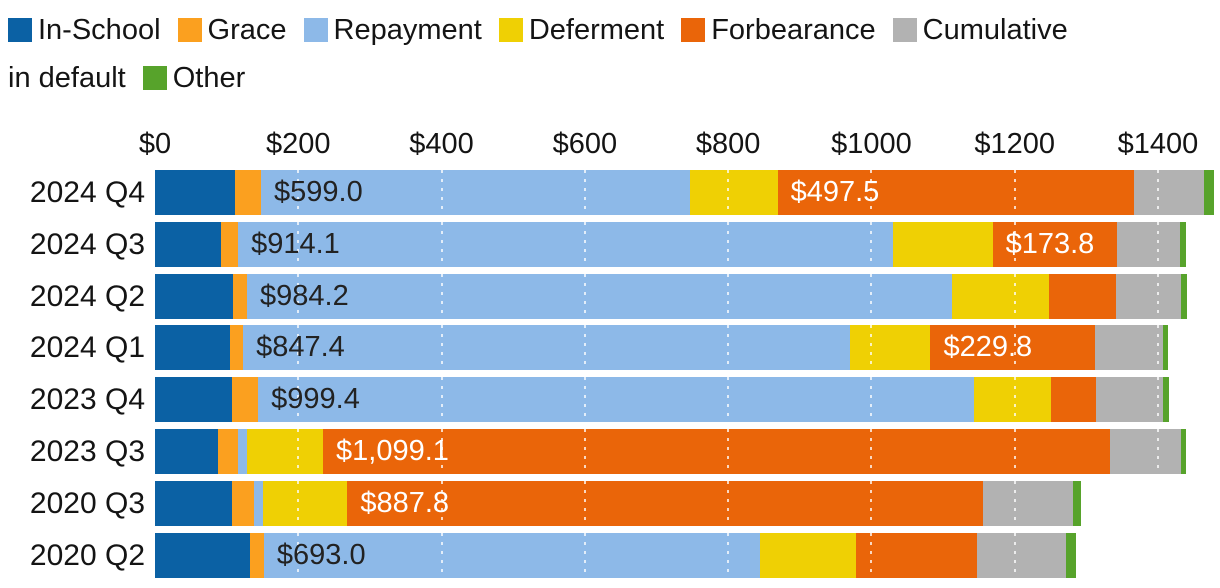  What do you see at coordinates (596, 30) in the screenshot?
I see `legend-label: Deferment` at bounding box center [596, 30].